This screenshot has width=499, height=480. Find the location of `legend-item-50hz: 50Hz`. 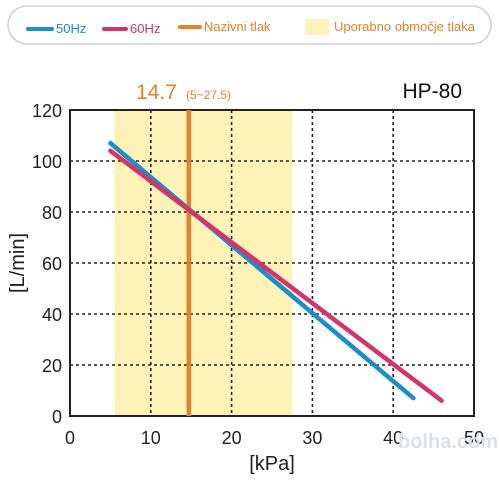

legend-item-50hz: 50Hz is located at coordinates (56, 28).